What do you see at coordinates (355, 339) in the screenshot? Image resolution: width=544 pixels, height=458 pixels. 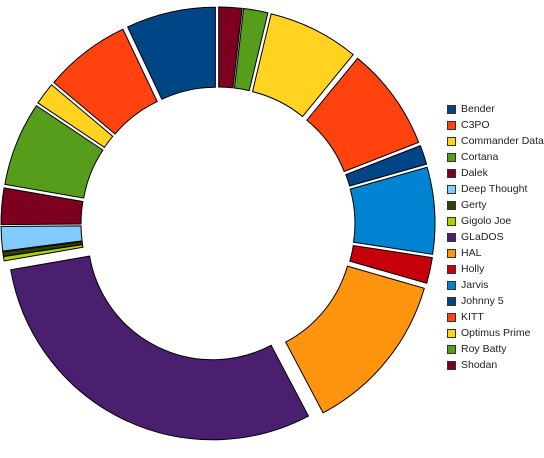 I see `slice-hal` at bounding box center [355, 339].